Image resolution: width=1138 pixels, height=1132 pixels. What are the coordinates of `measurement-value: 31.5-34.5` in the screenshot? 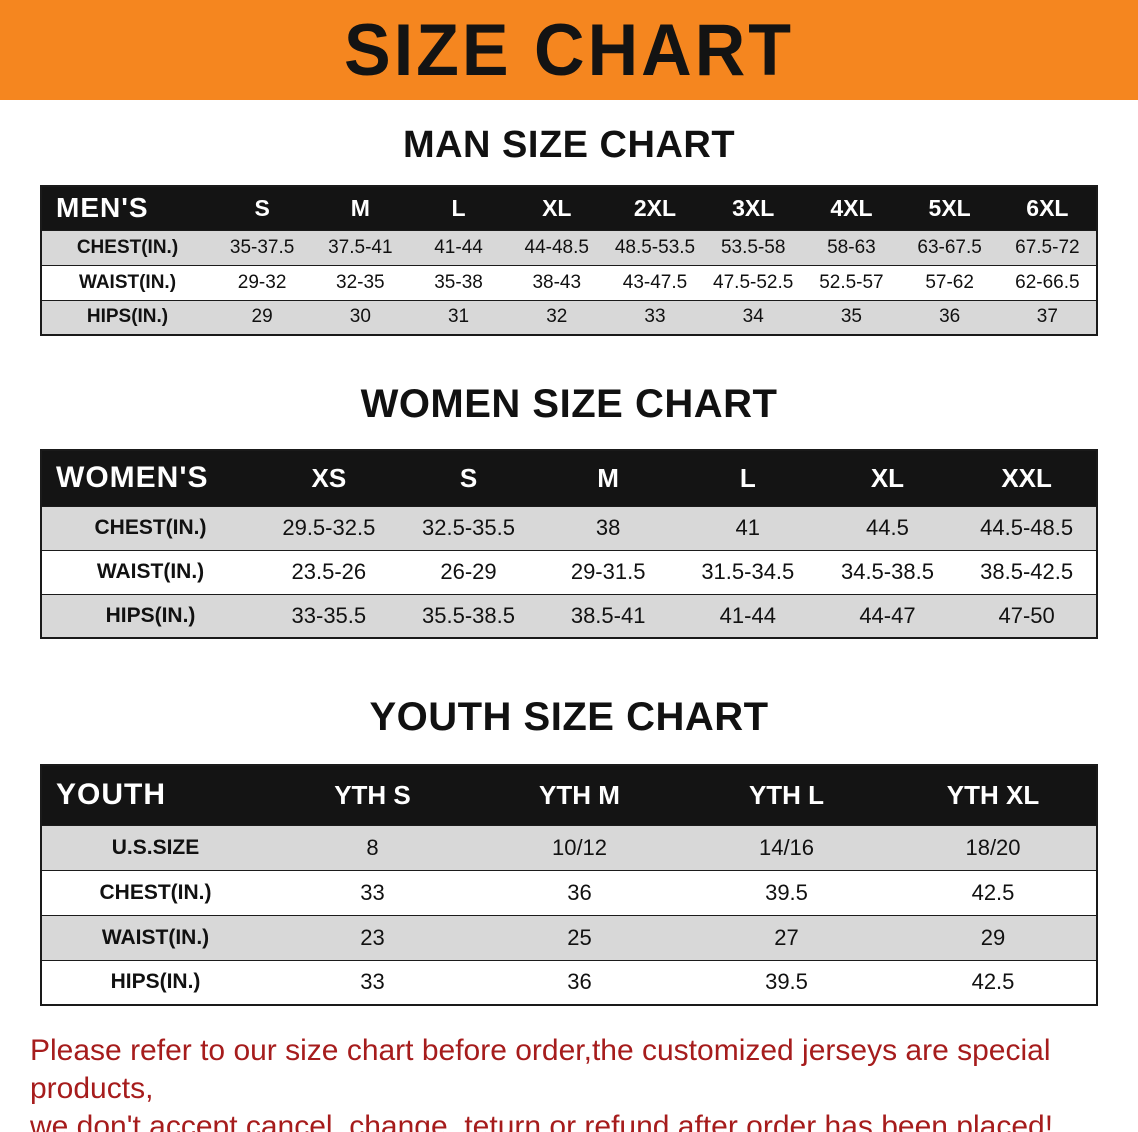 It's located at (748, 571).